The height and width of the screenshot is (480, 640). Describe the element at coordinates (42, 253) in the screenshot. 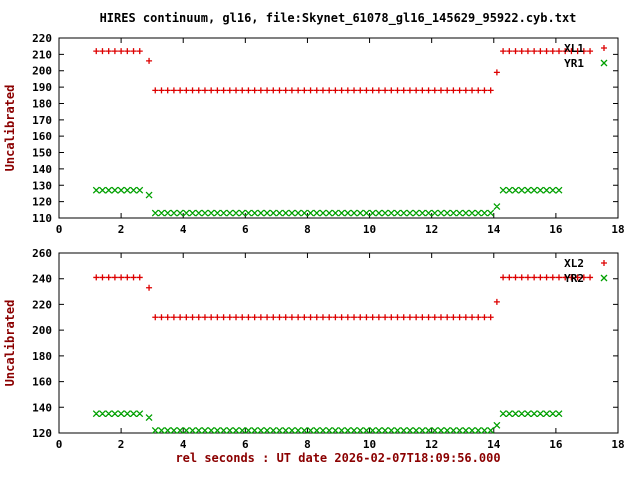

I see `y-tick-label: 260` at that location.